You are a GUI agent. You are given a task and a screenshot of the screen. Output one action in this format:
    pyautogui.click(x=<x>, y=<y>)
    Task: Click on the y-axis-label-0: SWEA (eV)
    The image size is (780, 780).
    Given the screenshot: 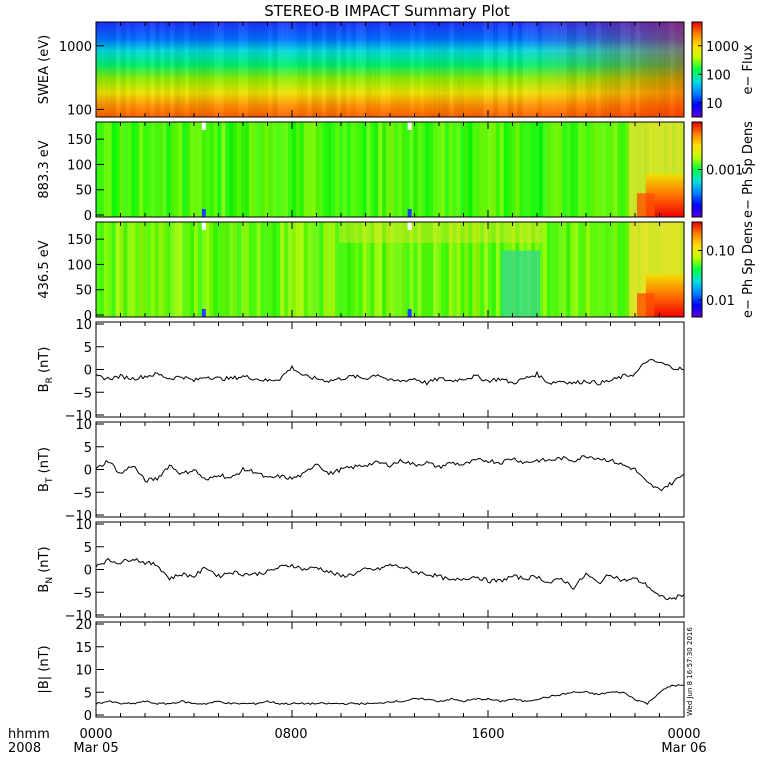 What is the action you would take?
    pyautogui.click(x=44, y=69)
    